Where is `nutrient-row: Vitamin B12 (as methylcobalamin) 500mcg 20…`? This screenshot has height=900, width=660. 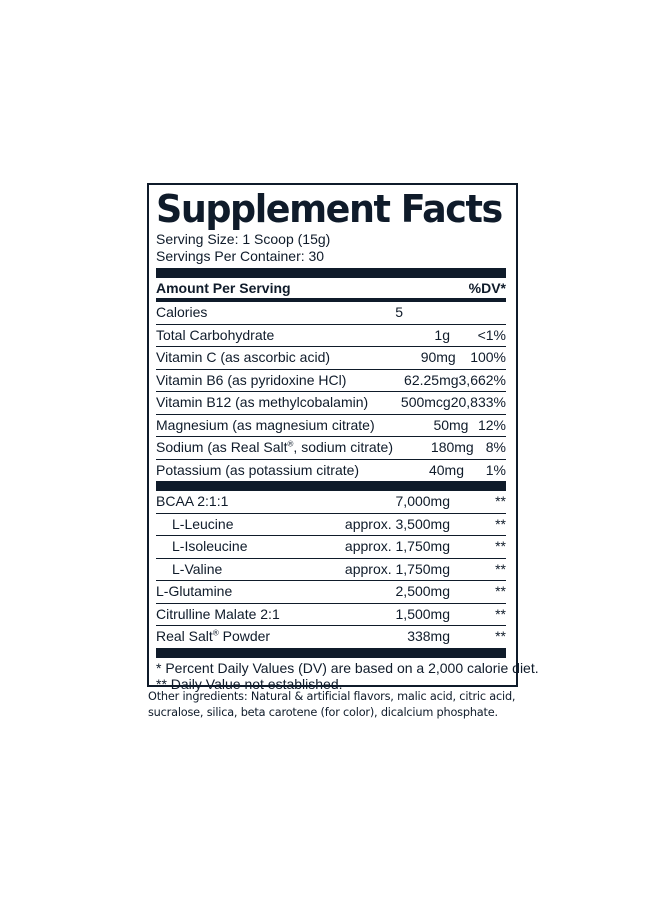 nutrient-row: Vitamin B12 (as methylcobalamin) 500mcg 20… is located at coordinates (331, 403).